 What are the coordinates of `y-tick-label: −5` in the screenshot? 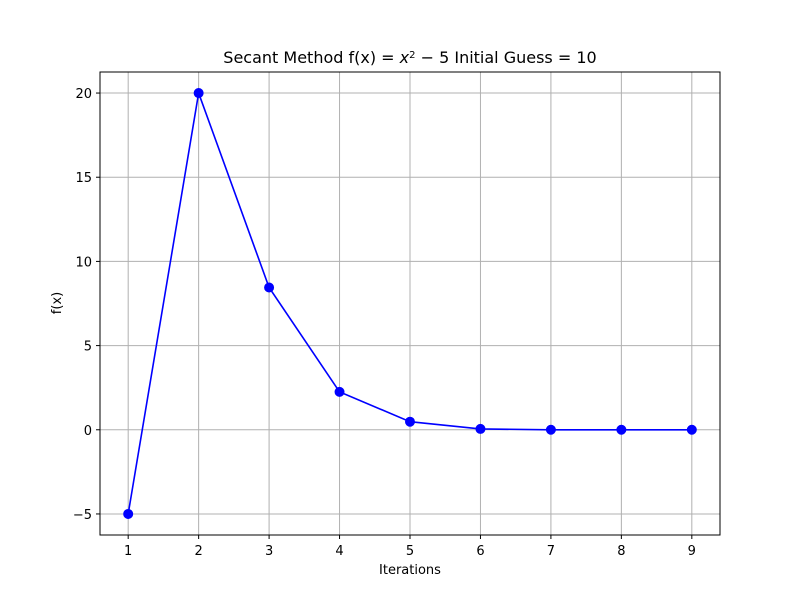 It's located at (82, 515).